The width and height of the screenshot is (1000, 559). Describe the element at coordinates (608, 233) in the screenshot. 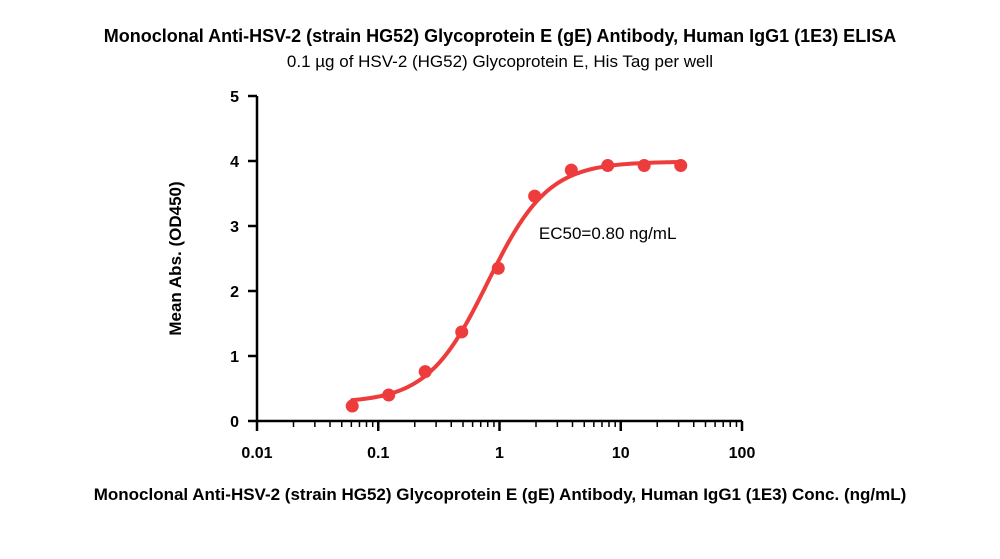

I see `ec50-annotation: EC50=0.80 ng/mL` at that location.